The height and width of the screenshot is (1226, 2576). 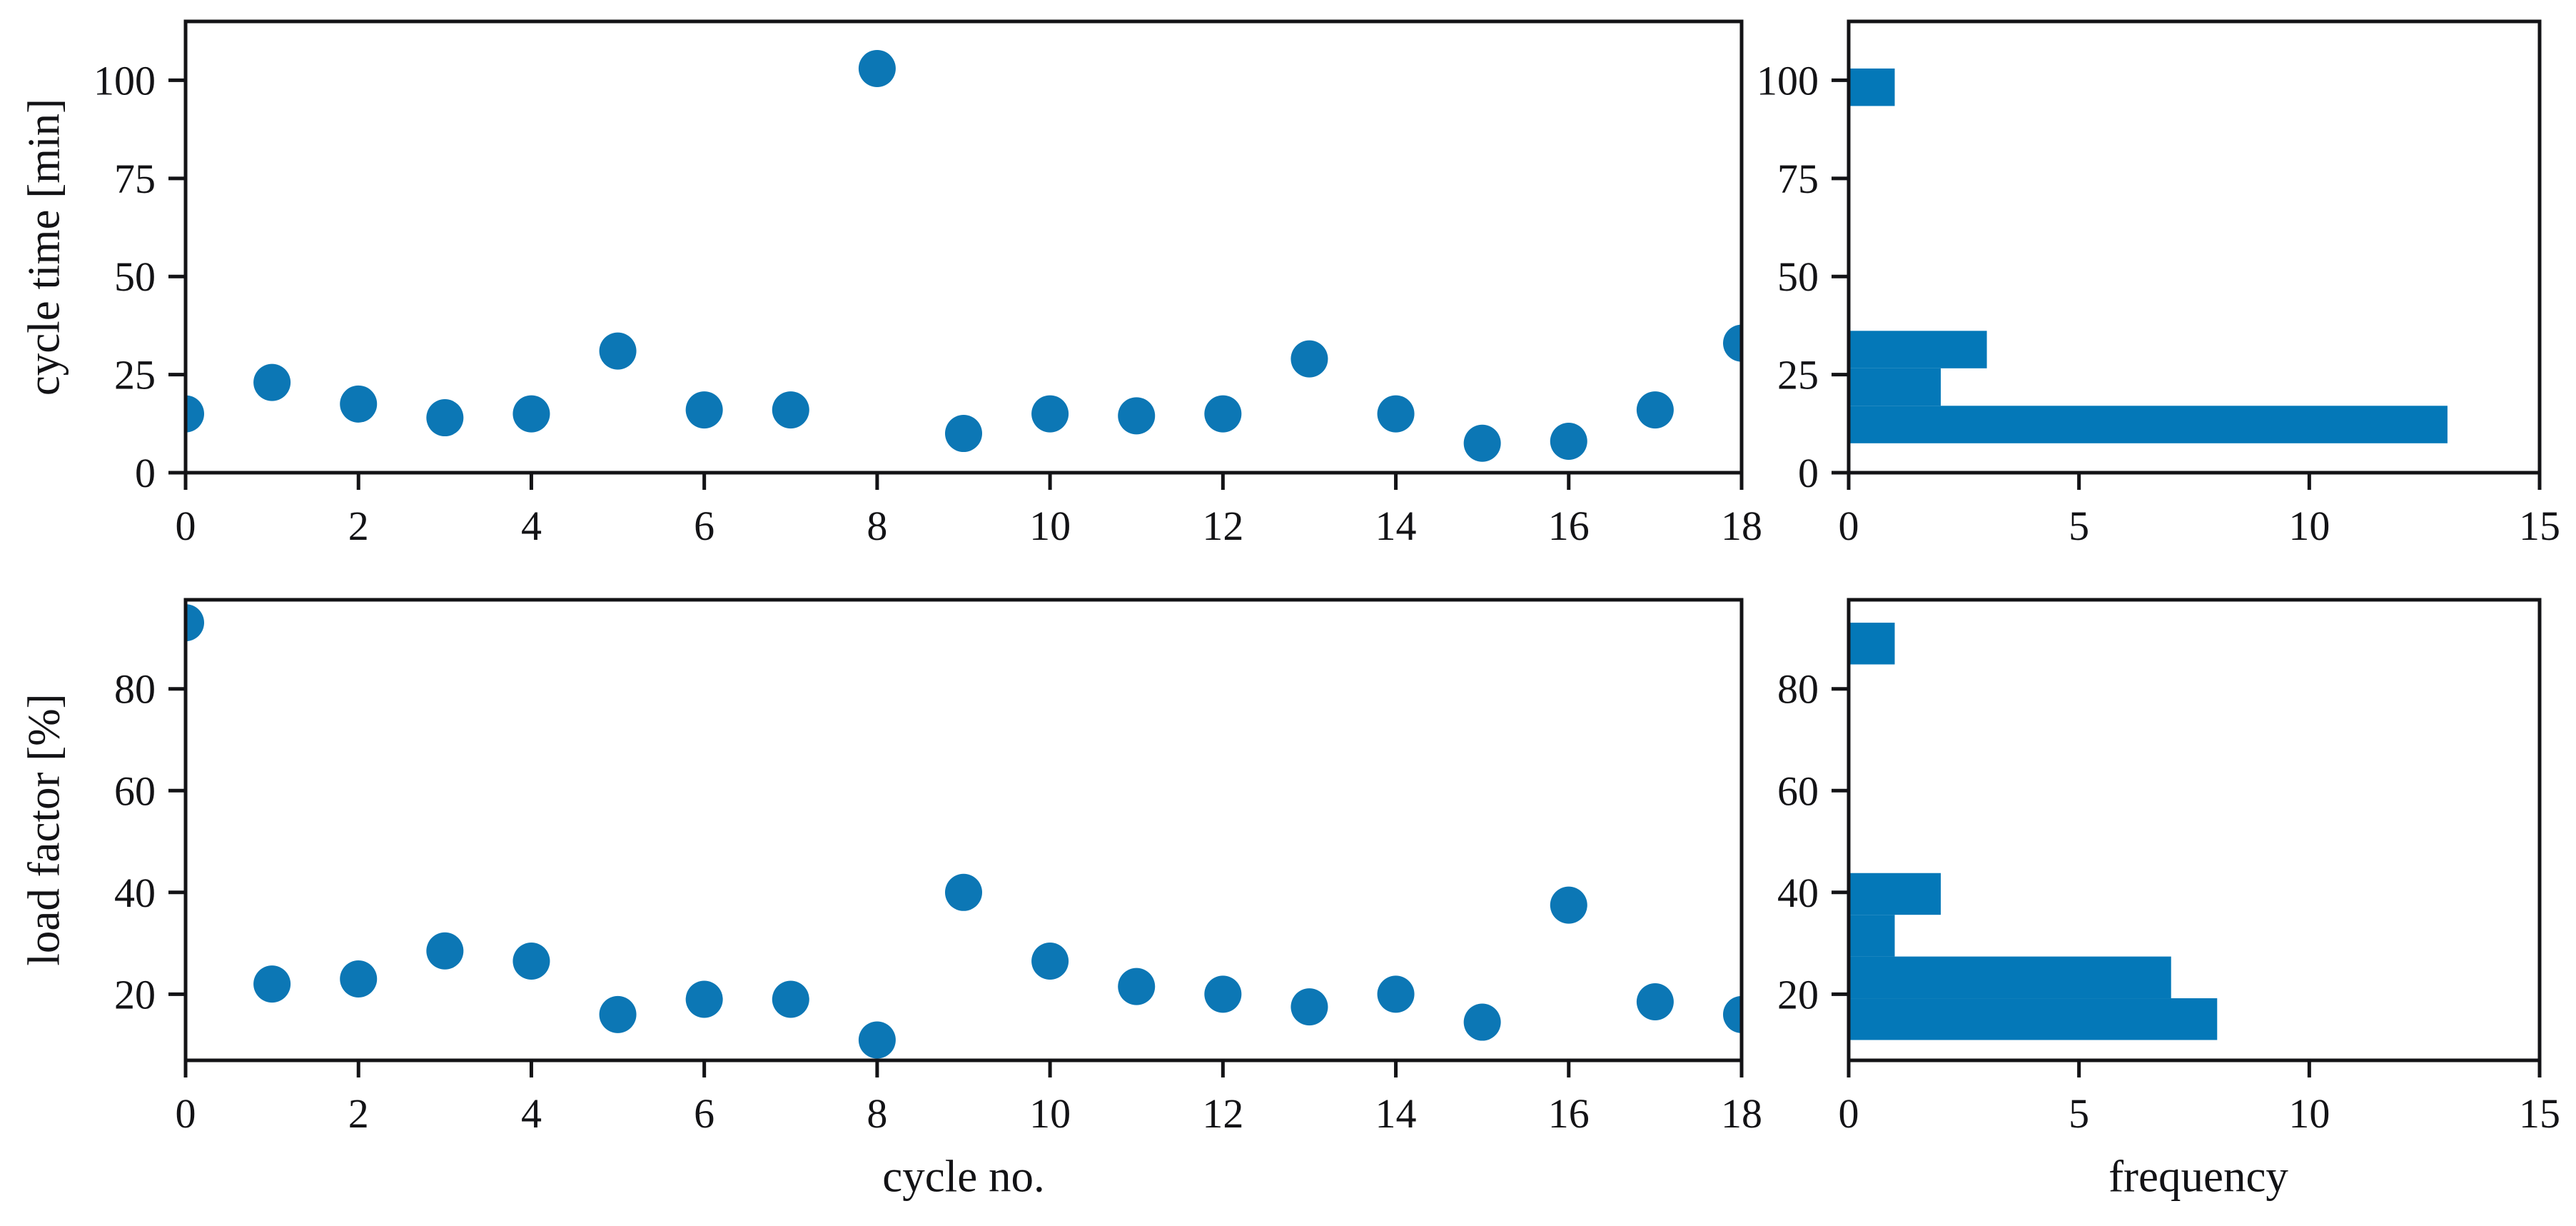 What do you see at coordinates (2168, 867) in the screenshot?
I see `load-factor-histogram-canvas: 0 5 10 15 20 40 60 80` at bounding box center [2168, 867].